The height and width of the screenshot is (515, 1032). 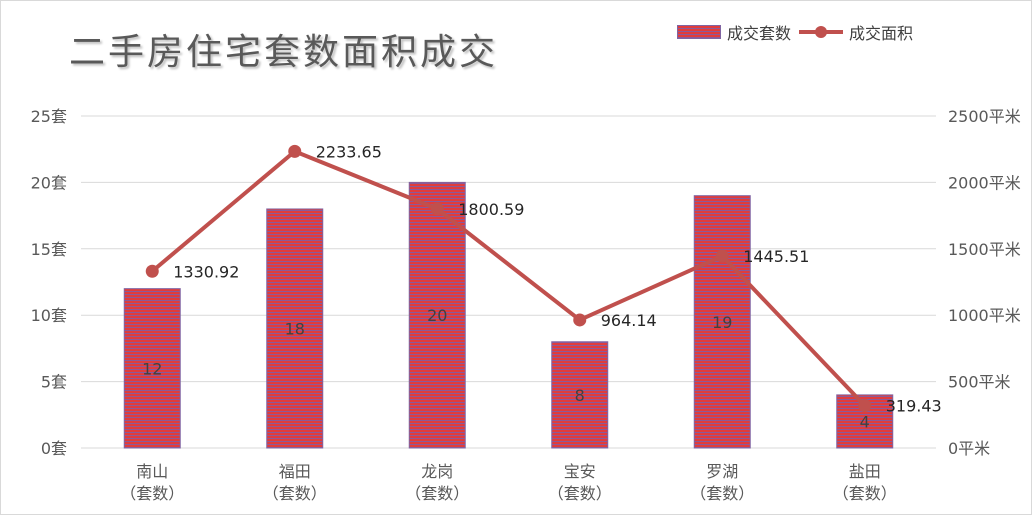 I want to click on bar-value-label: 12, so click(x=152, y=368).